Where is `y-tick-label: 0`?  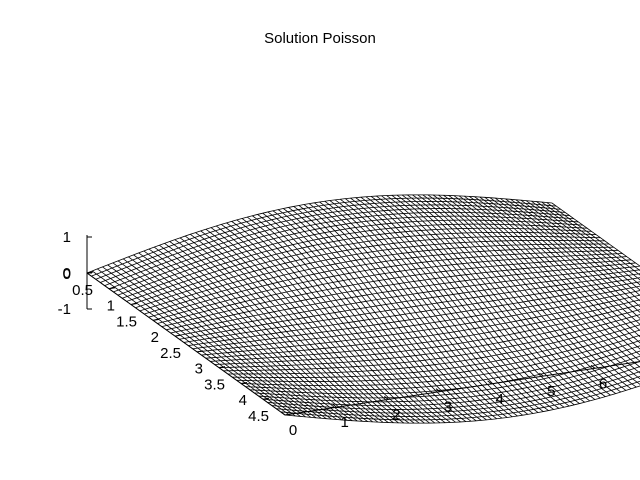
y-tick-label: 0 is located at coordinates (67, 274).